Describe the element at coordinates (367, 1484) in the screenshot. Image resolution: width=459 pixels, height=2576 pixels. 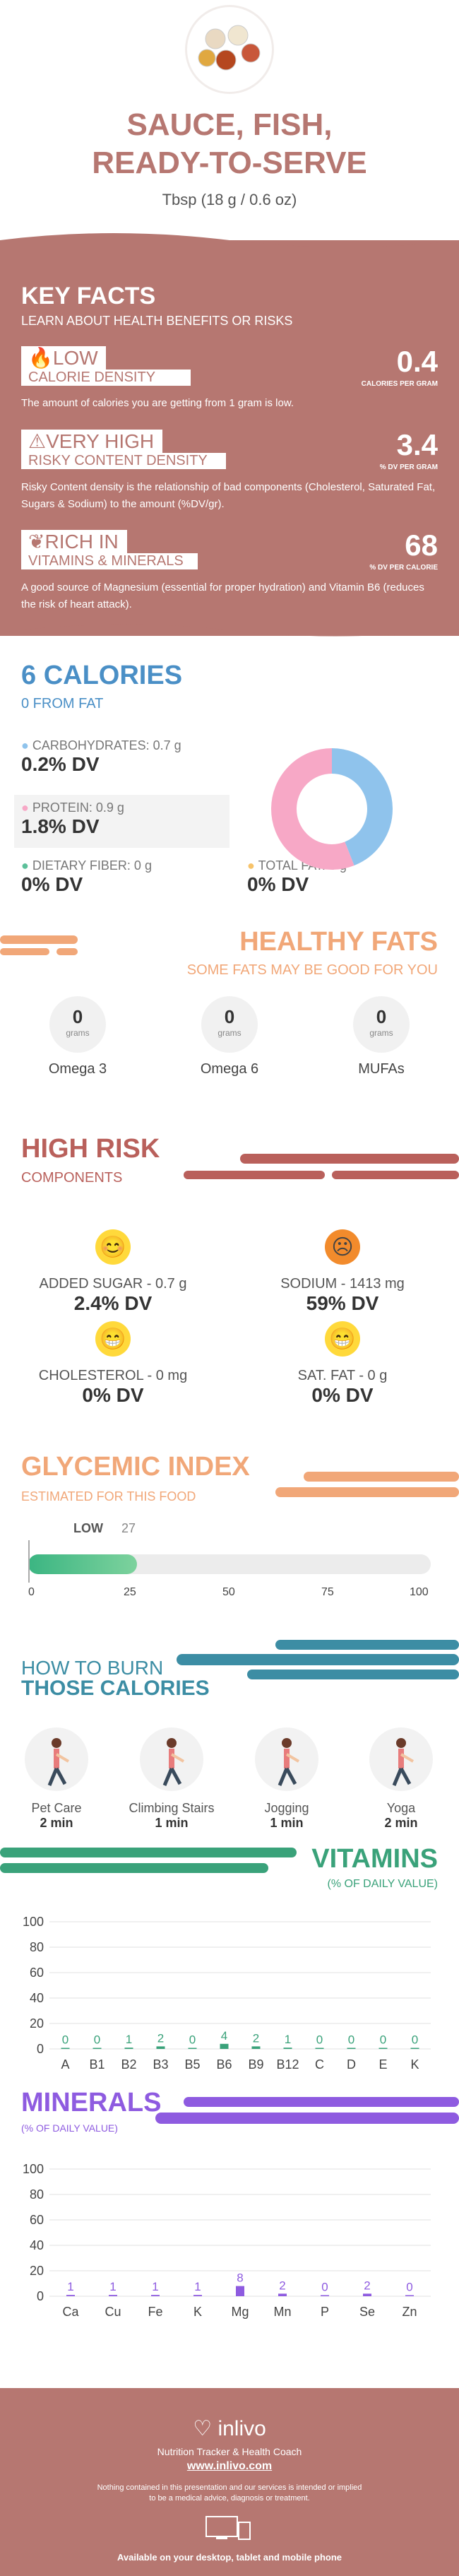
I see `decor-stripes-glycemic` at that location.